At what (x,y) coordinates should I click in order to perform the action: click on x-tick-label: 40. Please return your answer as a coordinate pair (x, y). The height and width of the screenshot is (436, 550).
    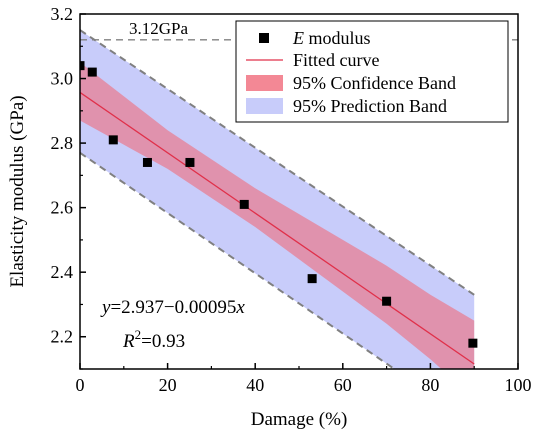
    Looking at the image, I should click on (255, 385).